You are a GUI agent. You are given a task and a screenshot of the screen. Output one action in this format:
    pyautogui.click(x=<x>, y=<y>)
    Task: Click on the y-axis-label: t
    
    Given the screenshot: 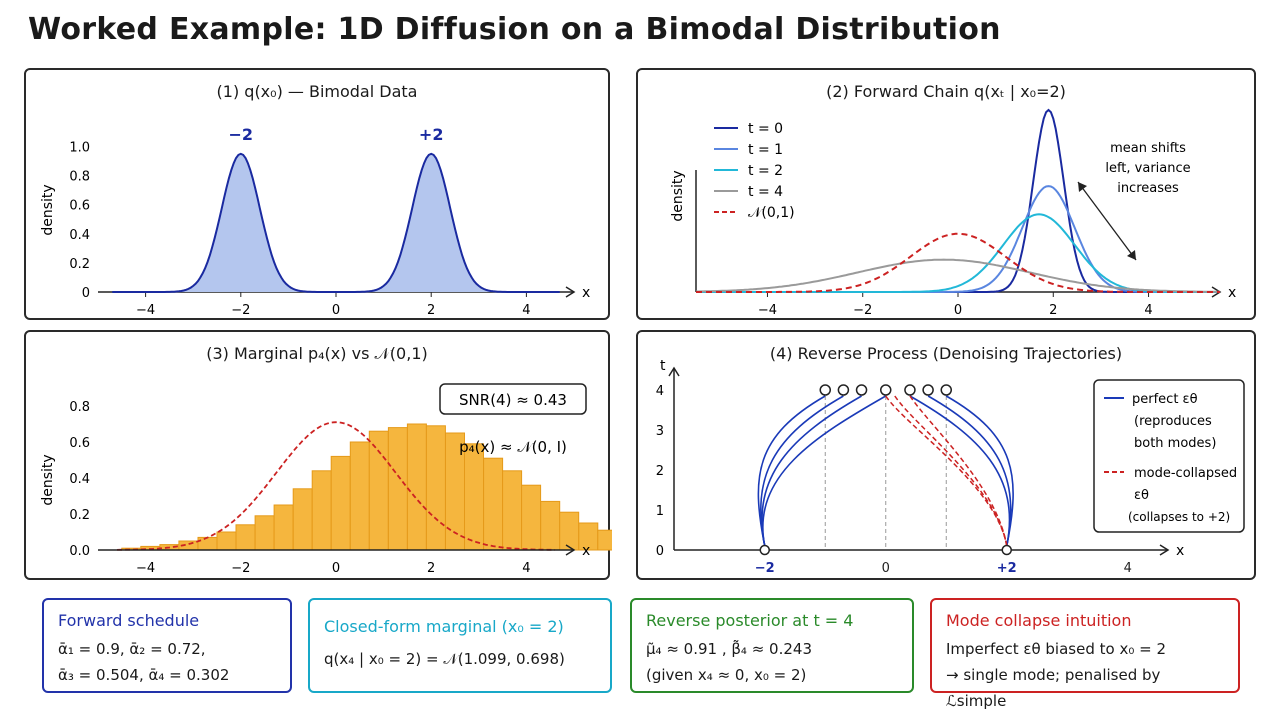 What is the action you would take?
    pyautogui.click(x=663, y=366)
    